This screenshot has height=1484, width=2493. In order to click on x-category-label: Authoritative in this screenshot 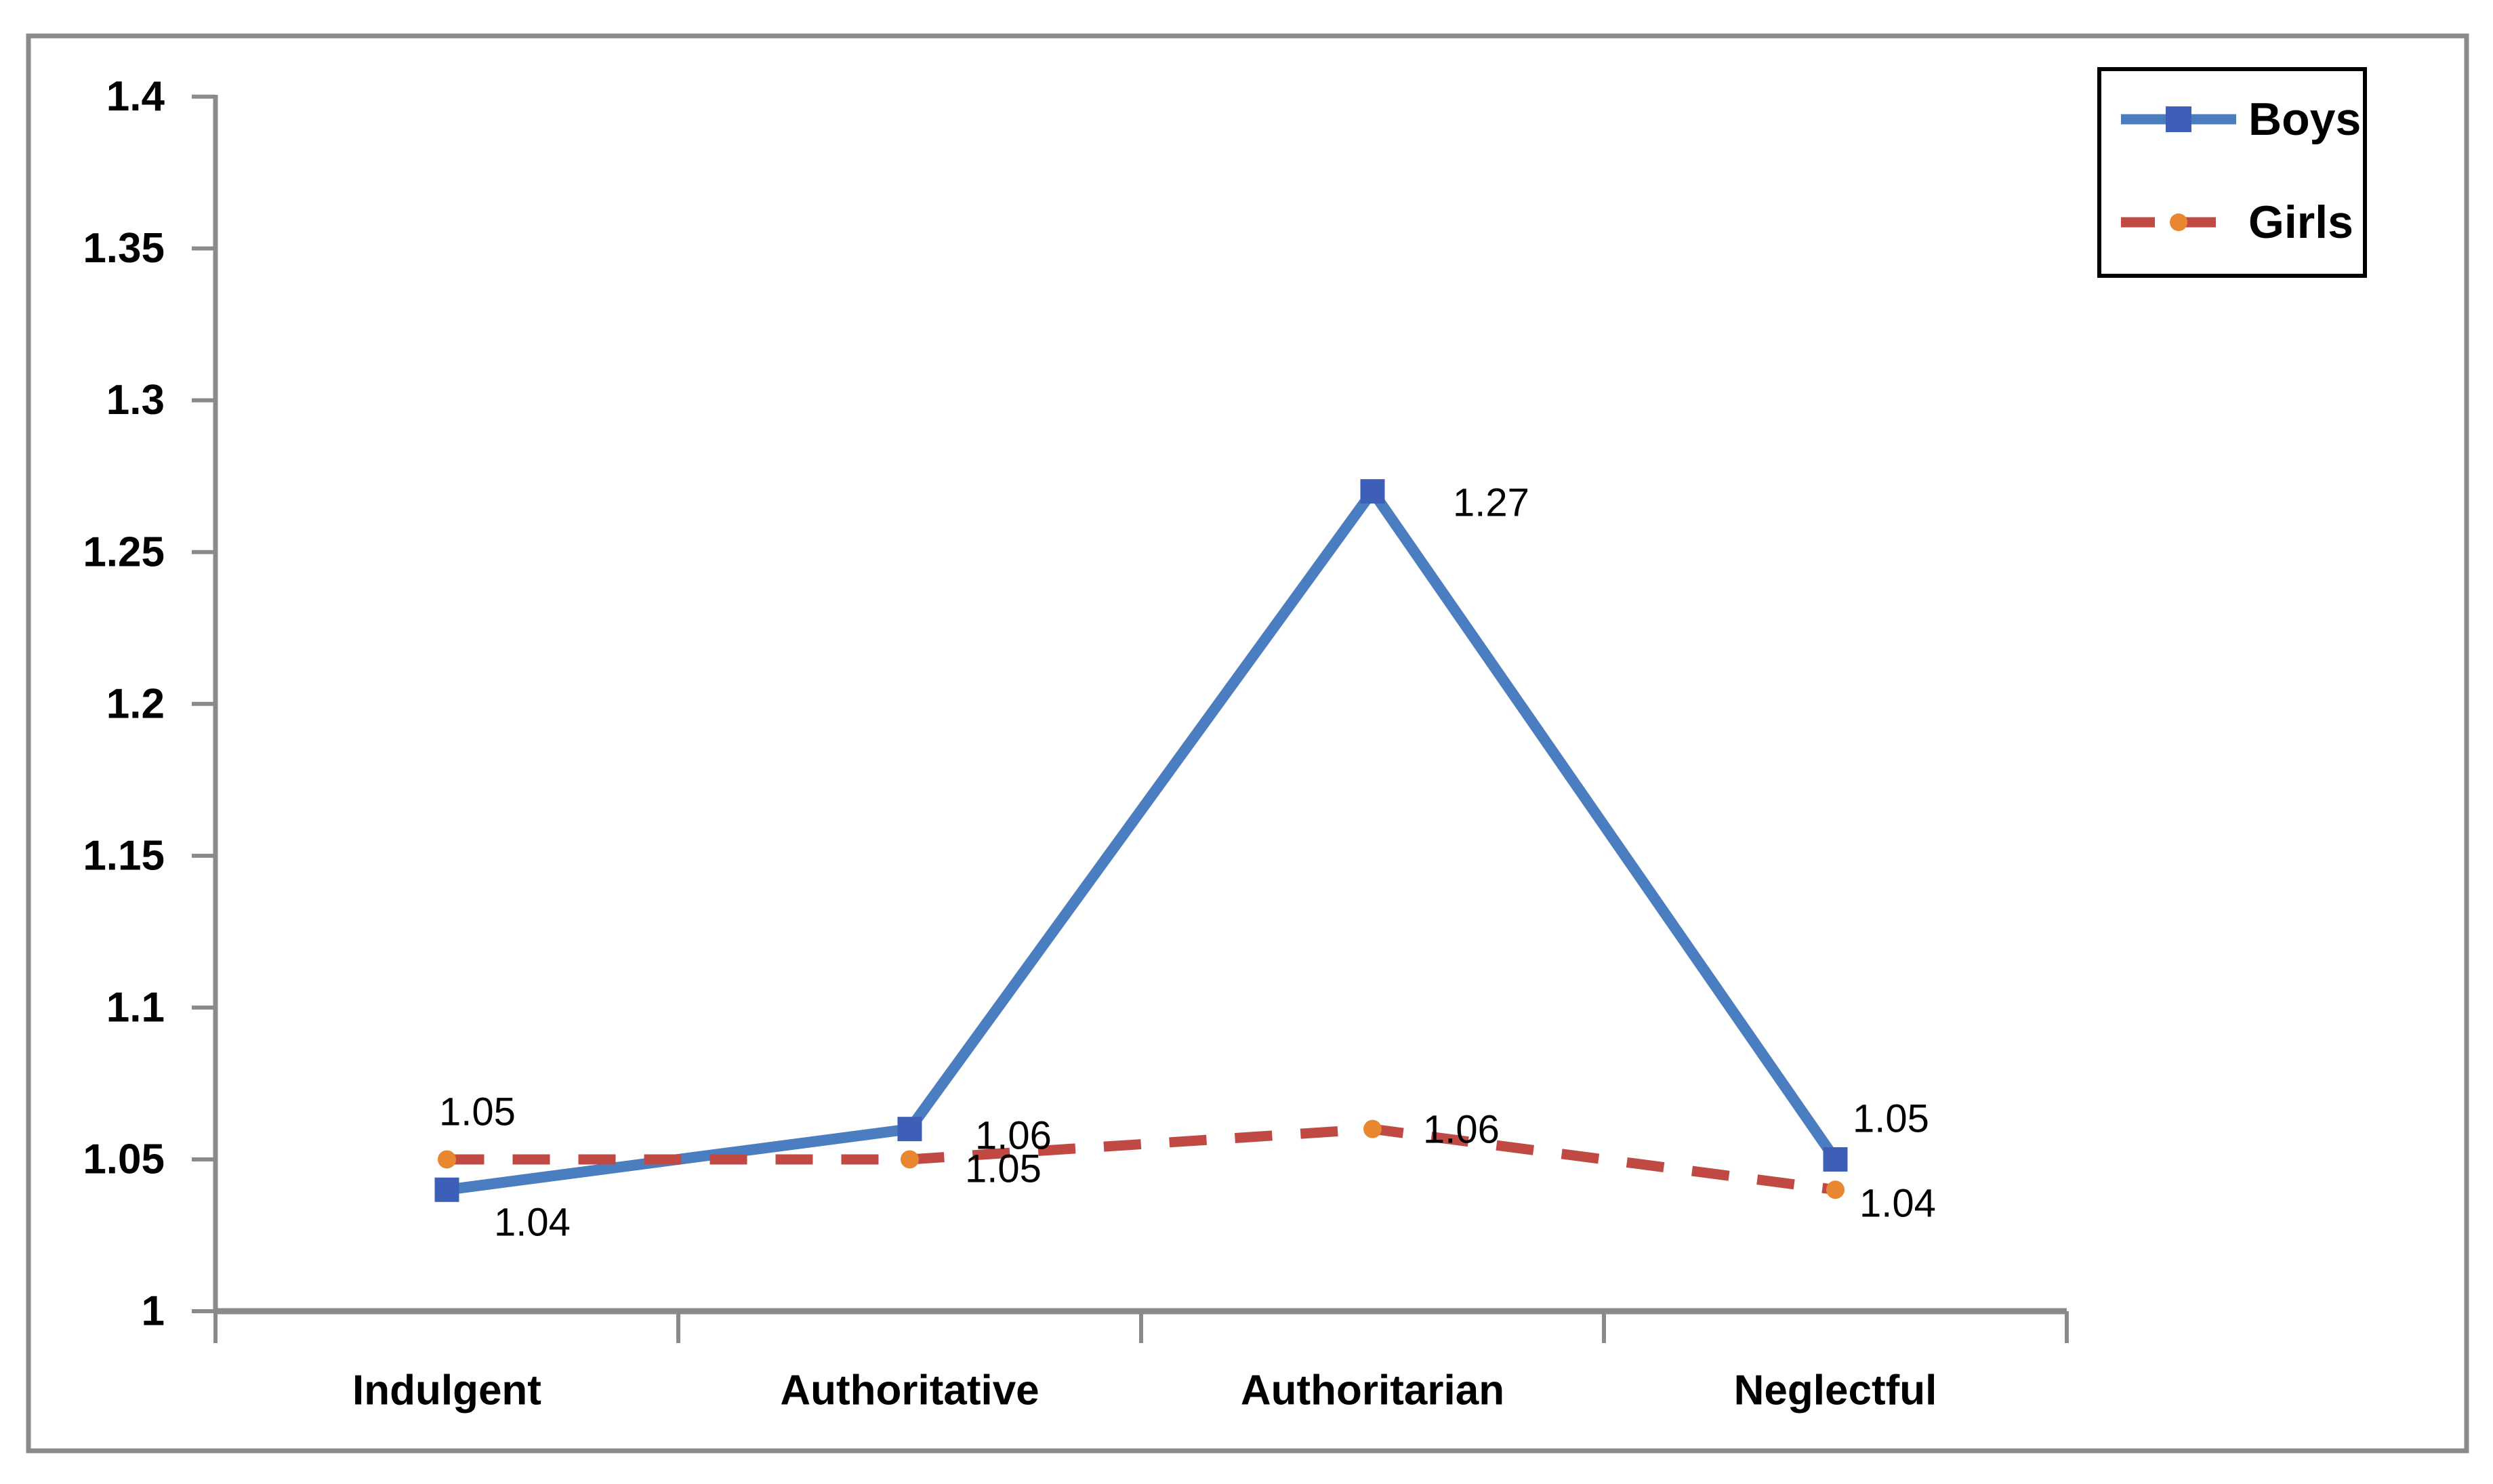, I will do `click(909, 1390)`.